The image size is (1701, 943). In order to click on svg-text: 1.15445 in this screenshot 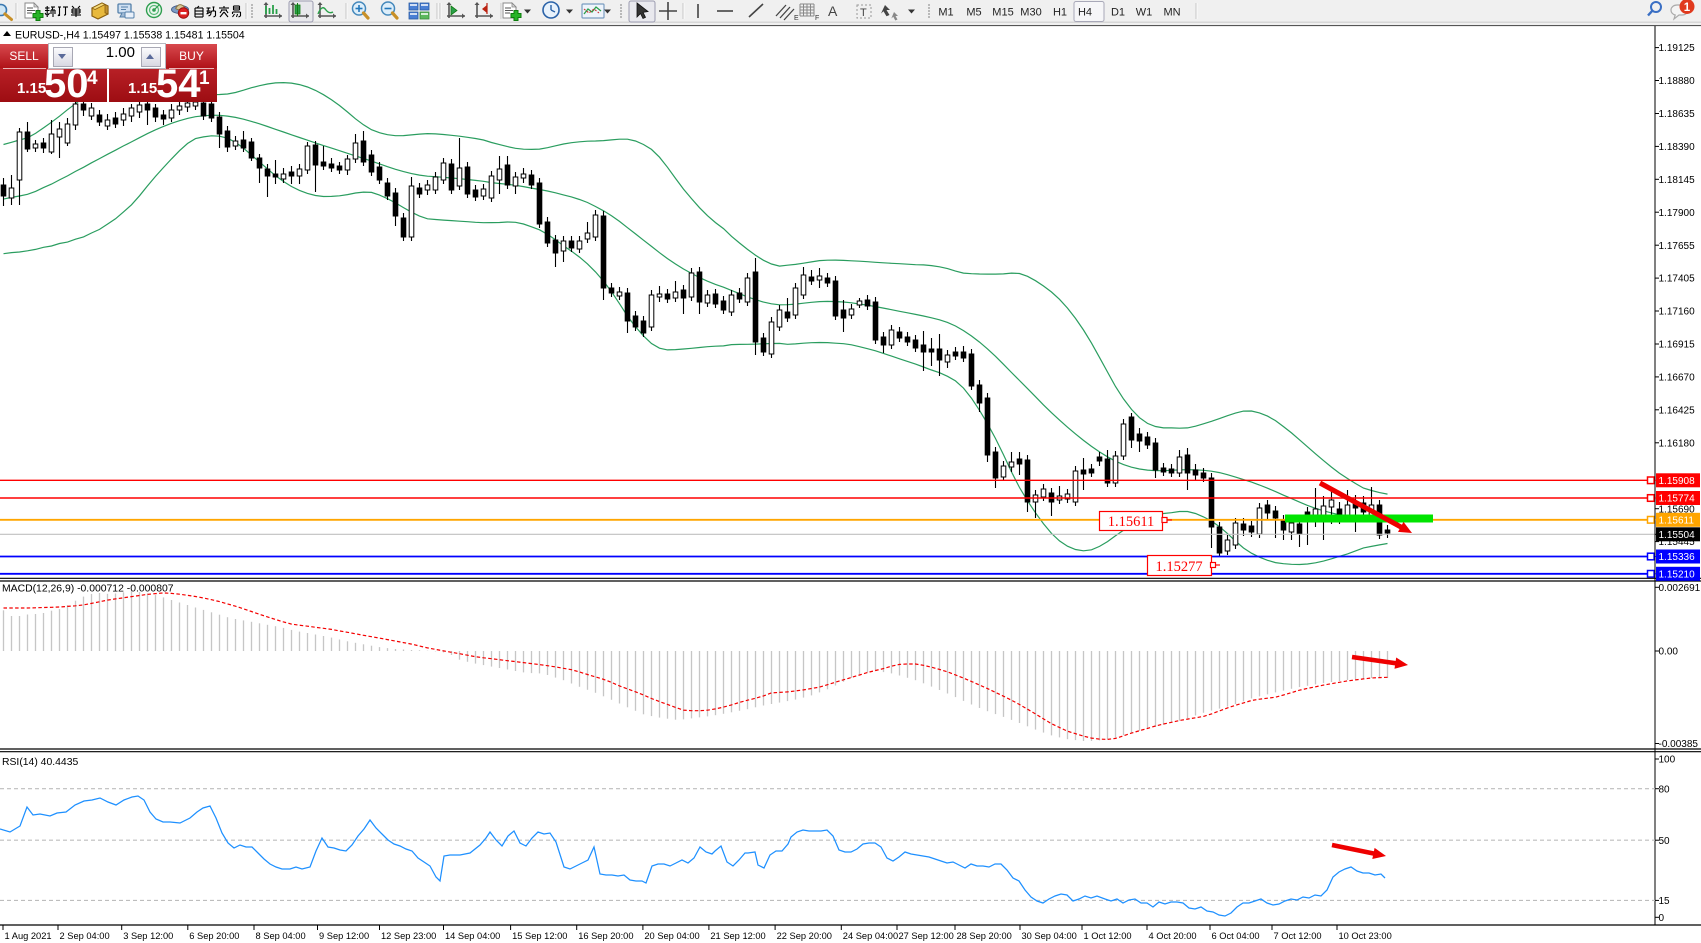, I will do `click(1677, 542)`.